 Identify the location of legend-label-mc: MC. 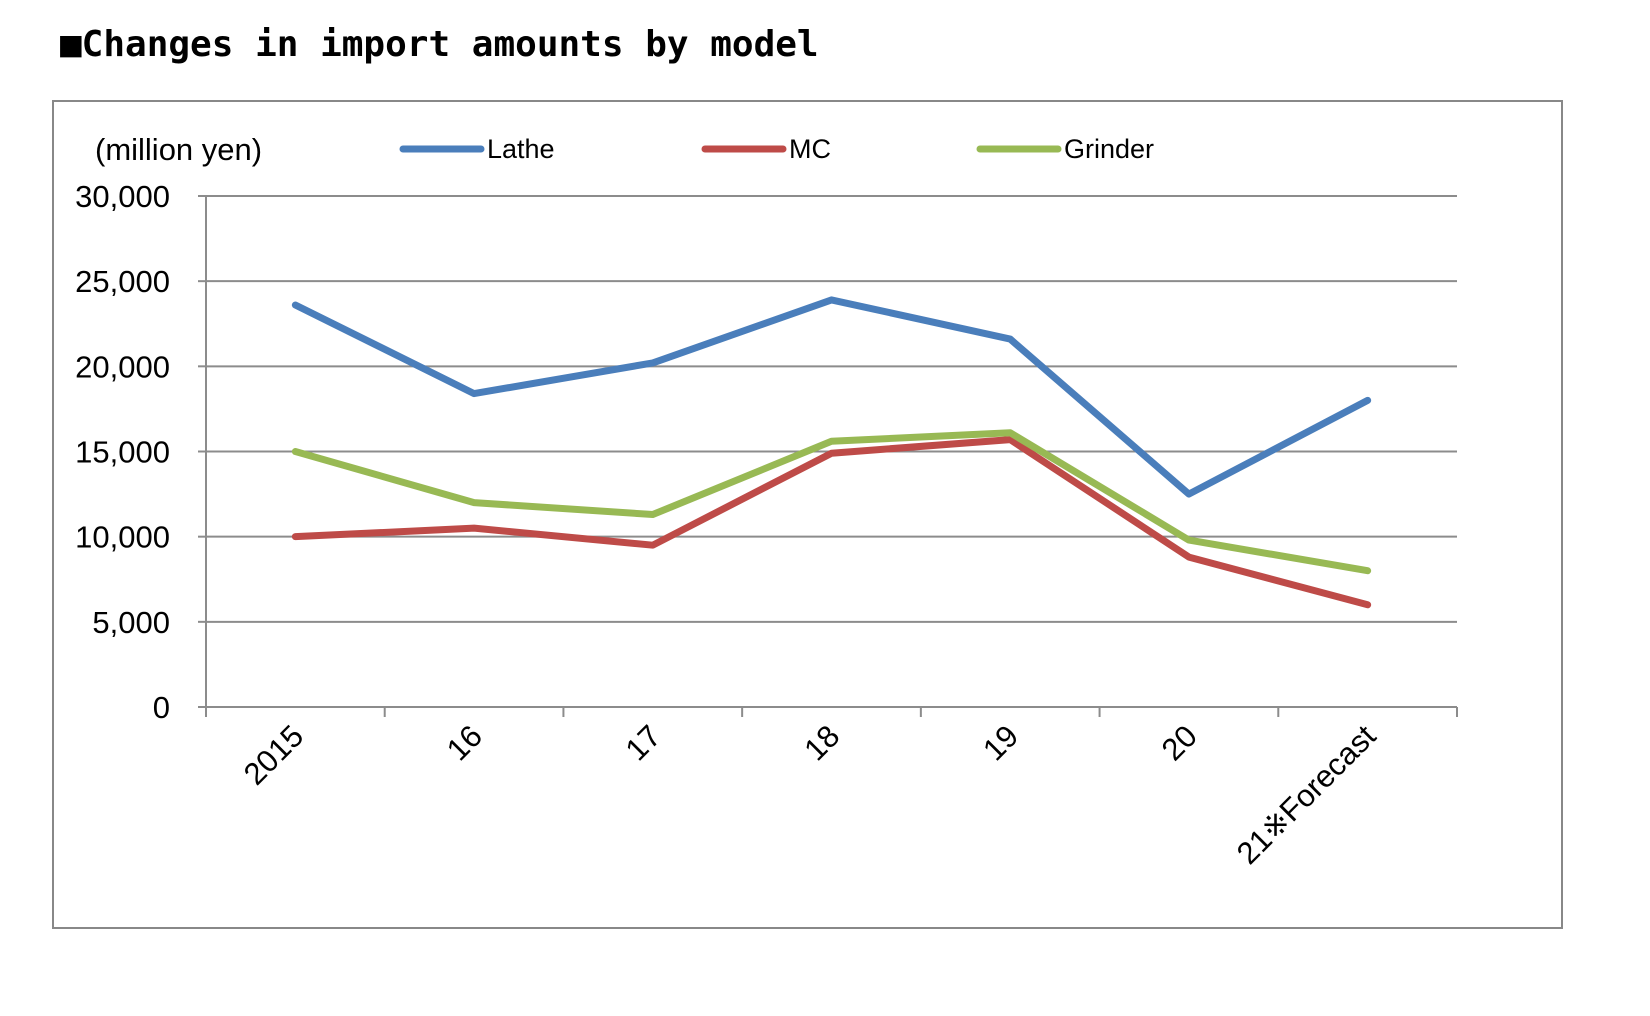
(810, 149).